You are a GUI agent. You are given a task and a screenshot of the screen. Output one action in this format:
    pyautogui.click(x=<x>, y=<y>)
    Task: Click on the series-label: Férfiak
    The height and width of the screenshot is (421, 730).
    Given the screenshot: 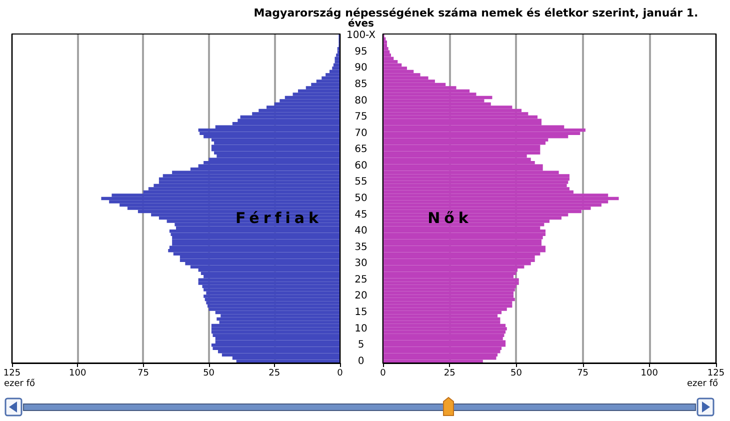 What is the action you would take?
    pyautogui.click(x=279, y=218)
    